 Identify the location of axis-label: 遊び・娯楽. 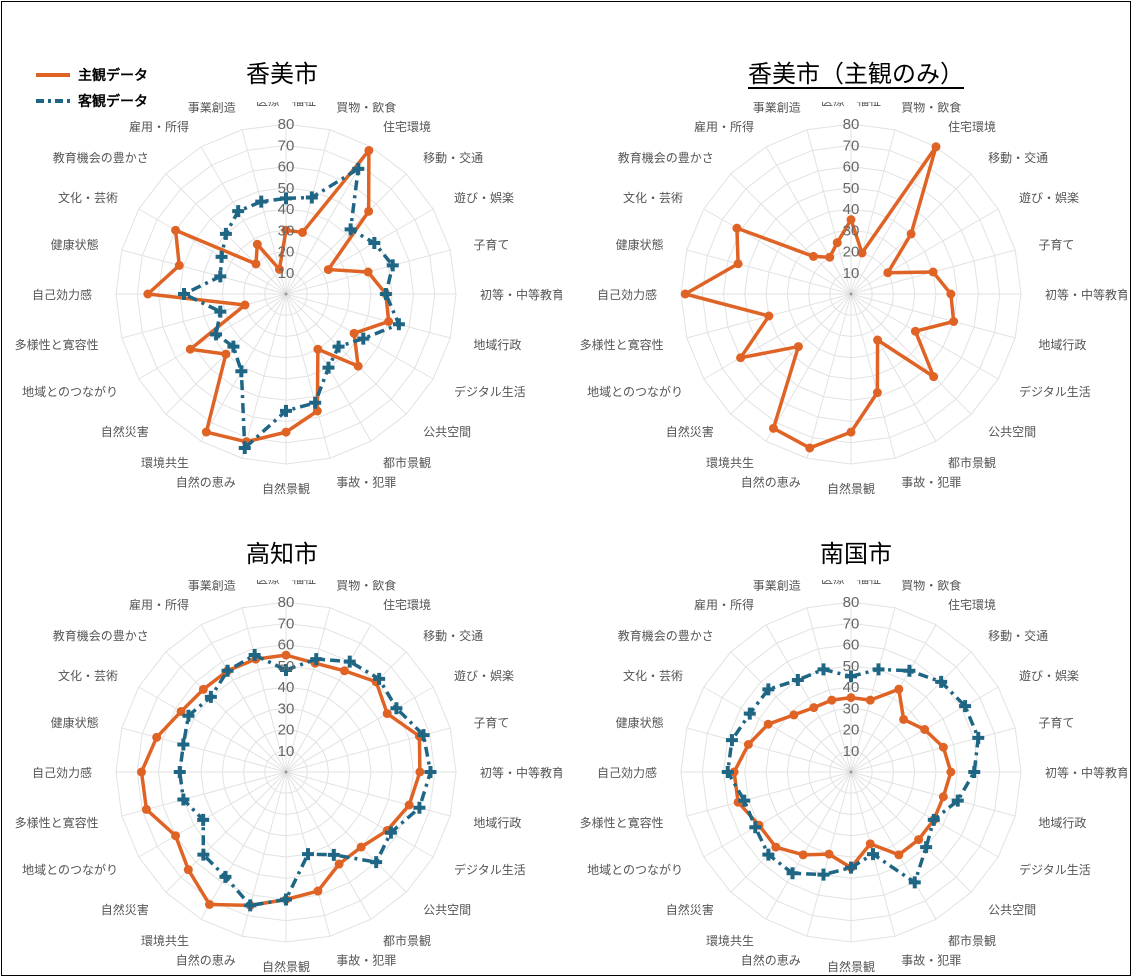
(484, 197).